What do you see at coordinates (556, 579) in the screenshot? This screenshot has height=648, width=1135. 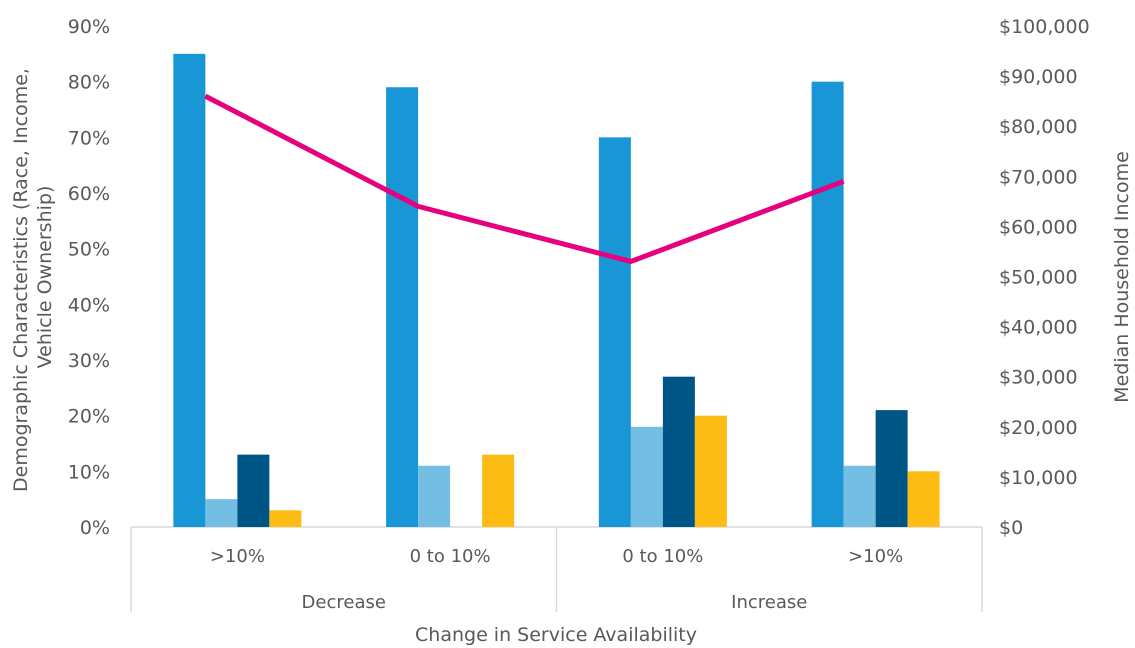 I see `x-axis-labels: >10% 0 to 10% 0 to 10% >10% Decrease Increase` at bounding box center [556, 579].